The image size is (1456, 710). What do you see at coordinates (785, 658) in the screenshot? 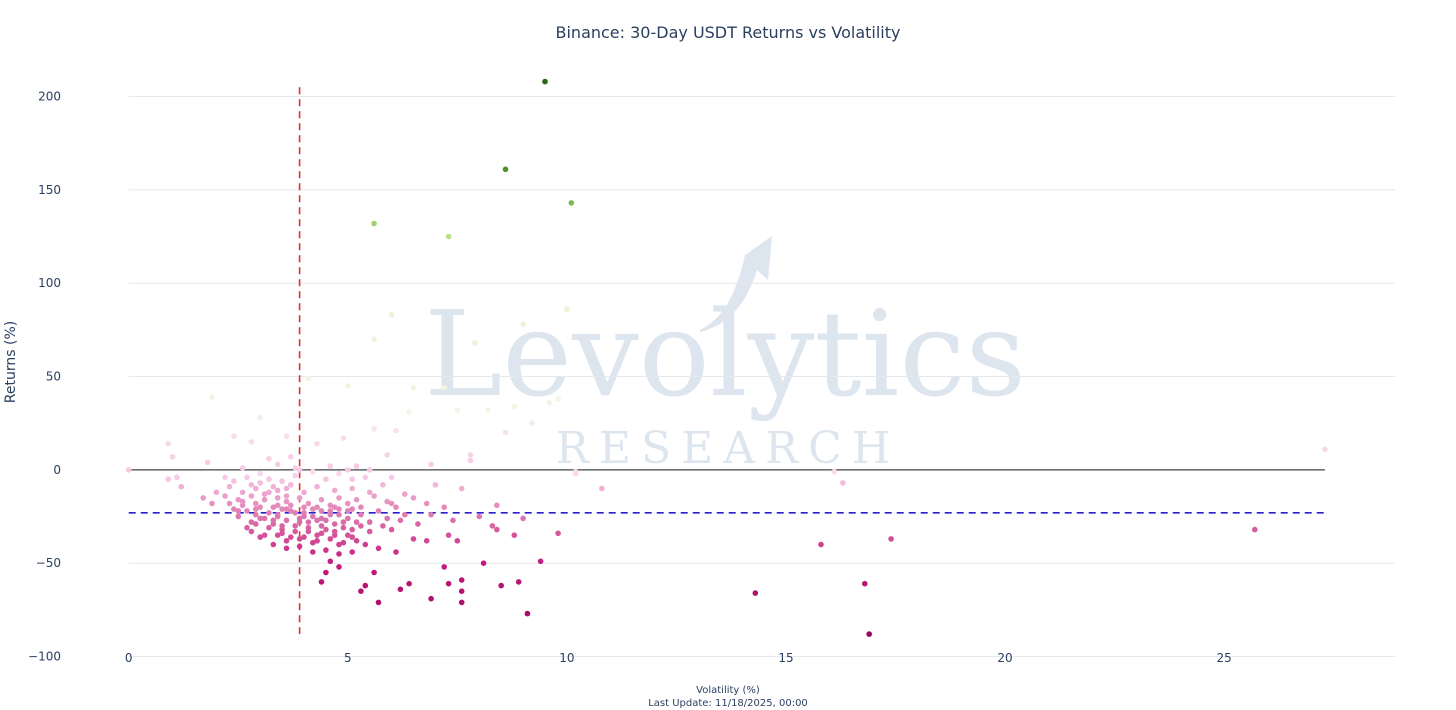
I see `x-tick-label: 15` at bounding box center [785, 658].